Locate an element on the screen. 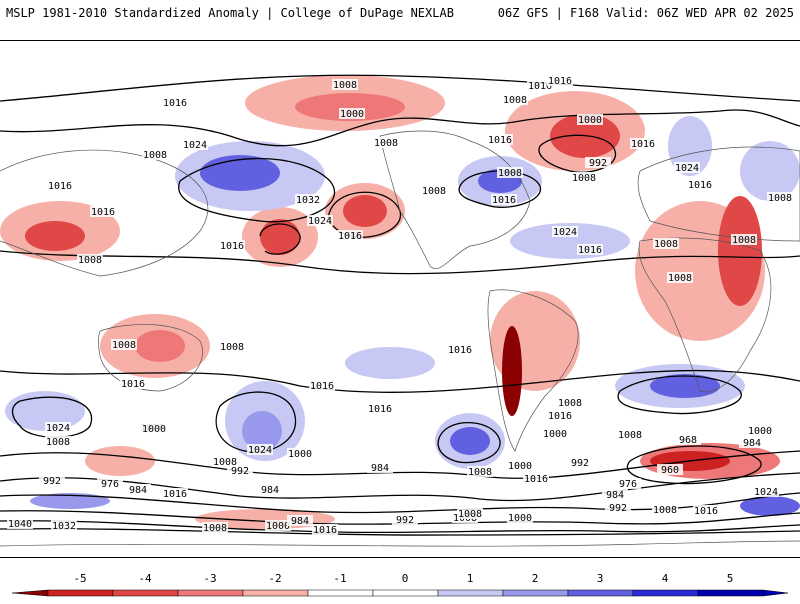 This screenshot has height=604, width=800. anomaly-positive-africa-core is located at coordinates (740, 251).